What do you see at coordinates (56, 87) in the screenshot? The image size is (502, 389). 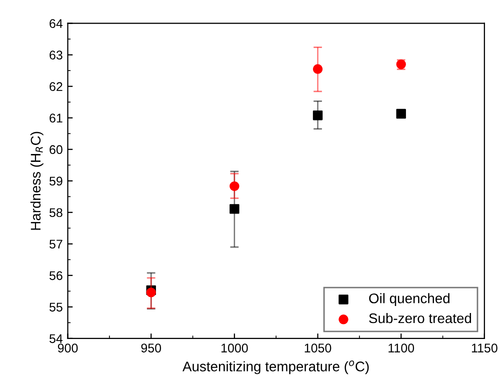 I see `y-tick-label: 62` at bounding box center [56, 87].